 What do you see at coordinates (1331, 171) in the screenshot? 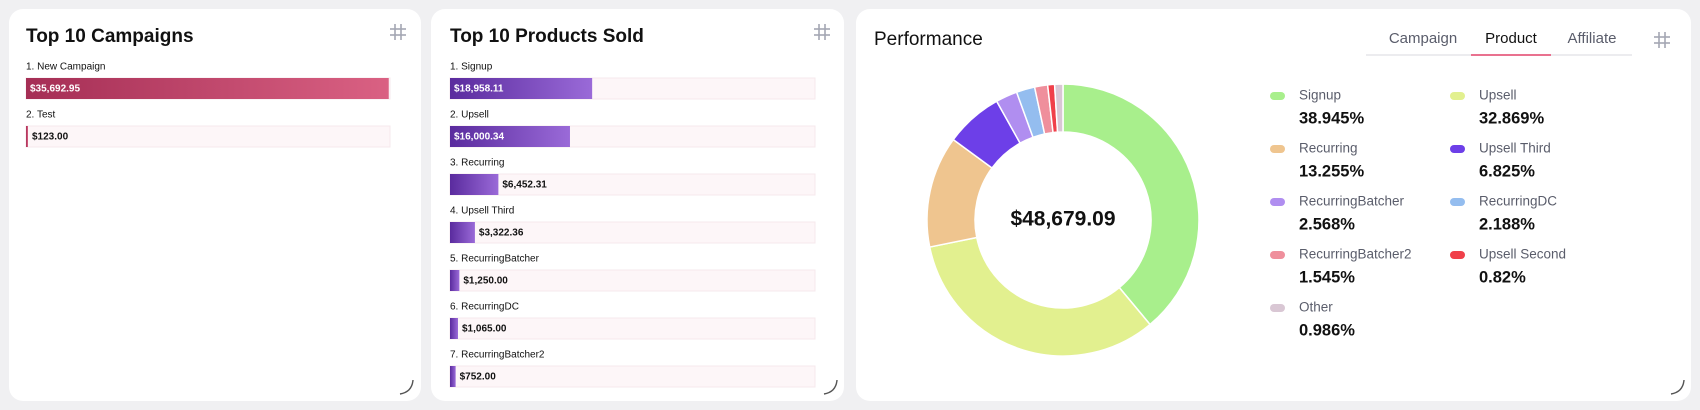
I see `legend-value: 13.255%` at bounding box center [1331, 171].